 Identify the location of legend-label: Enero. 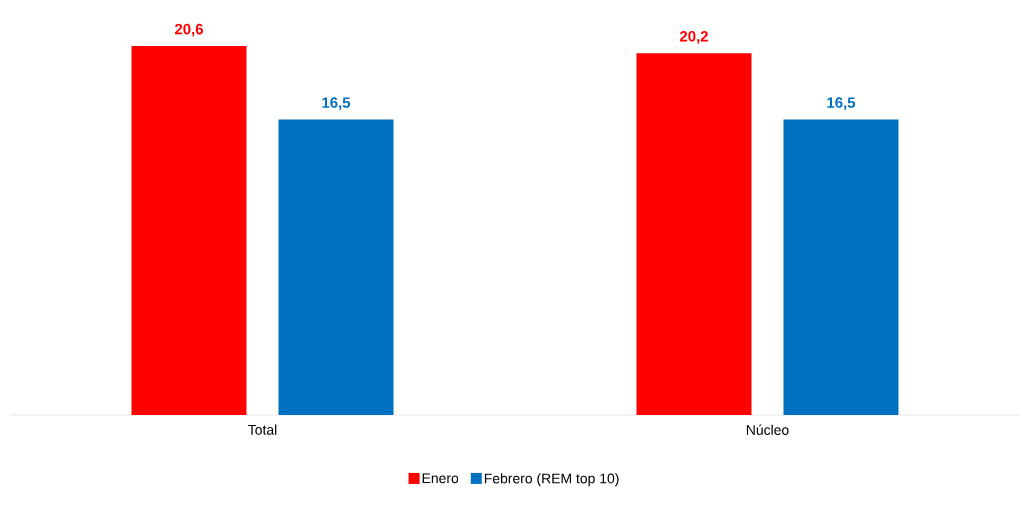
(440, 478).